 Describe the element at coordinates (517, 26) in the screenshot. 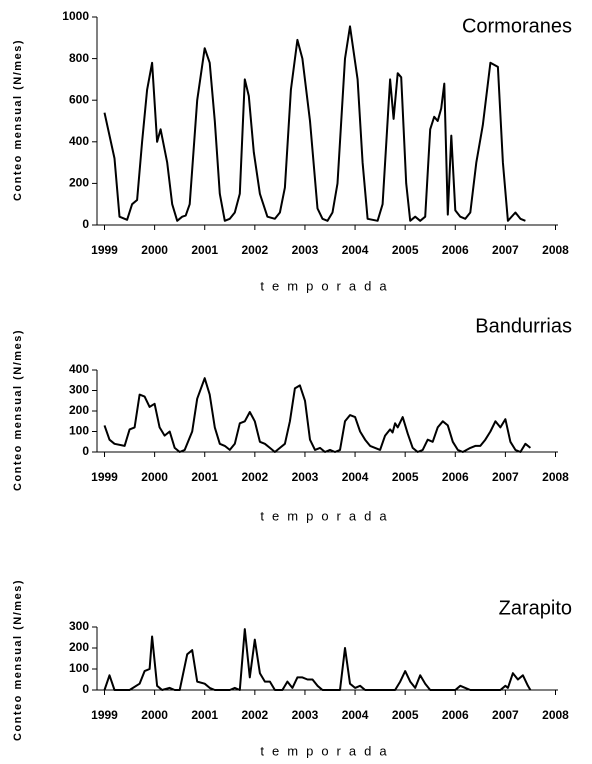

I see `chart-title: Cormoranes` at that location.